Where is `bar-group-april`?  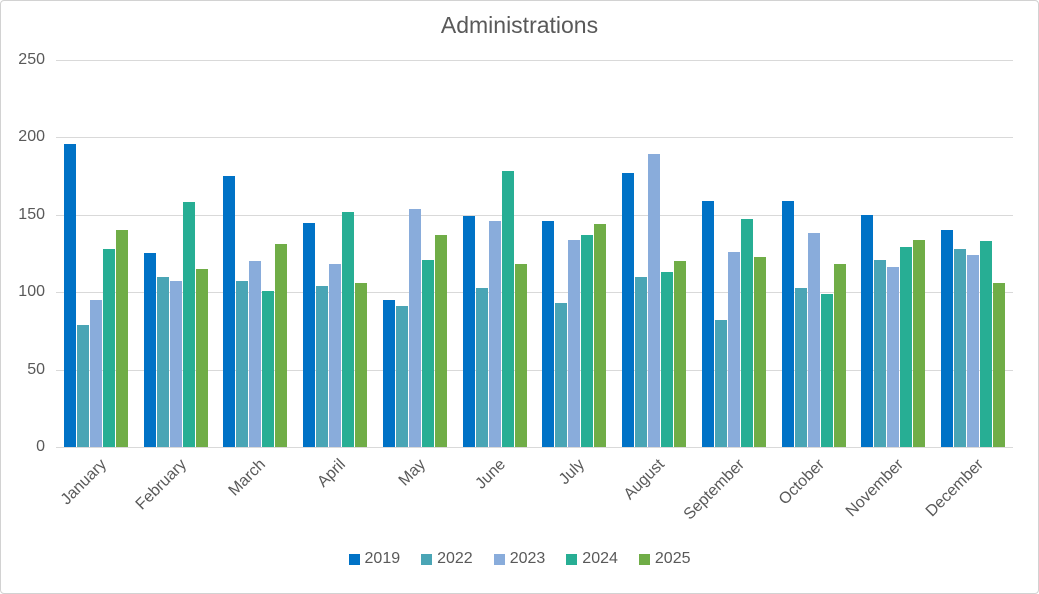
bar-group-april is located at coordinates (335, 253).